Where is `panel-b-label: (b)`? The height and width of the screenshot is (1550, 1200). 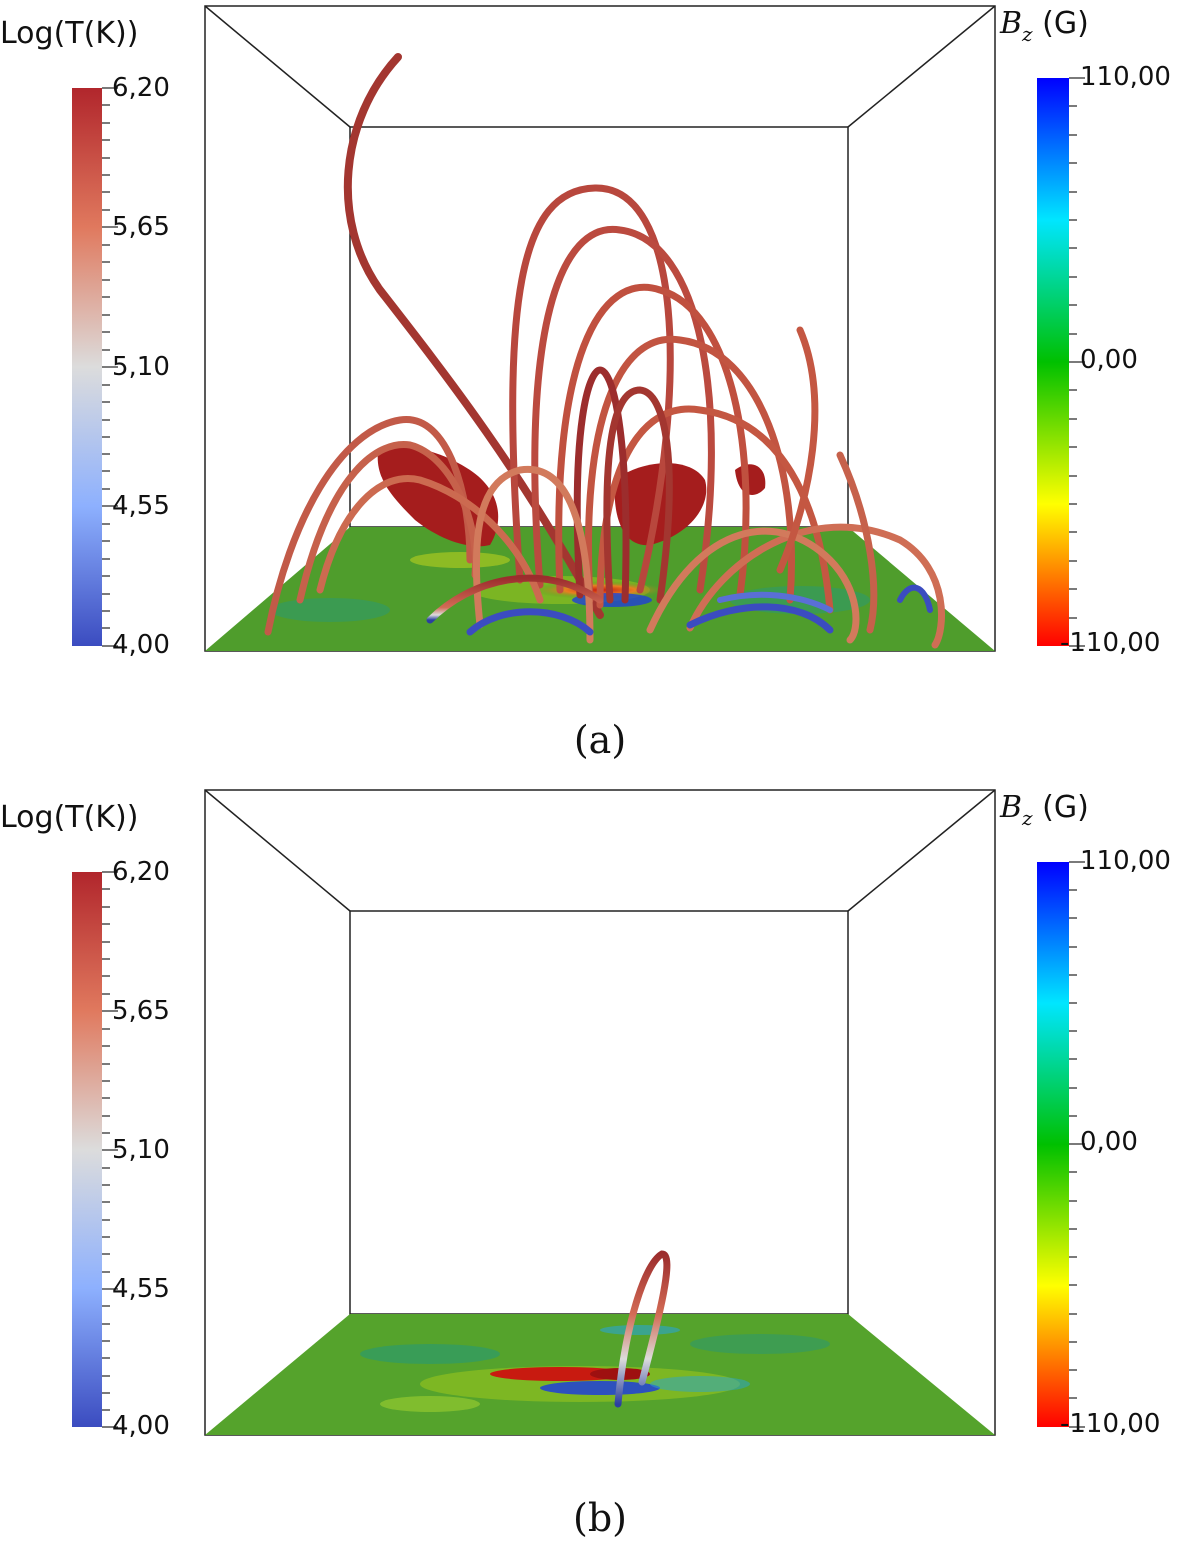 panel-b-label: (b) is located at coordinates (600, 1518).